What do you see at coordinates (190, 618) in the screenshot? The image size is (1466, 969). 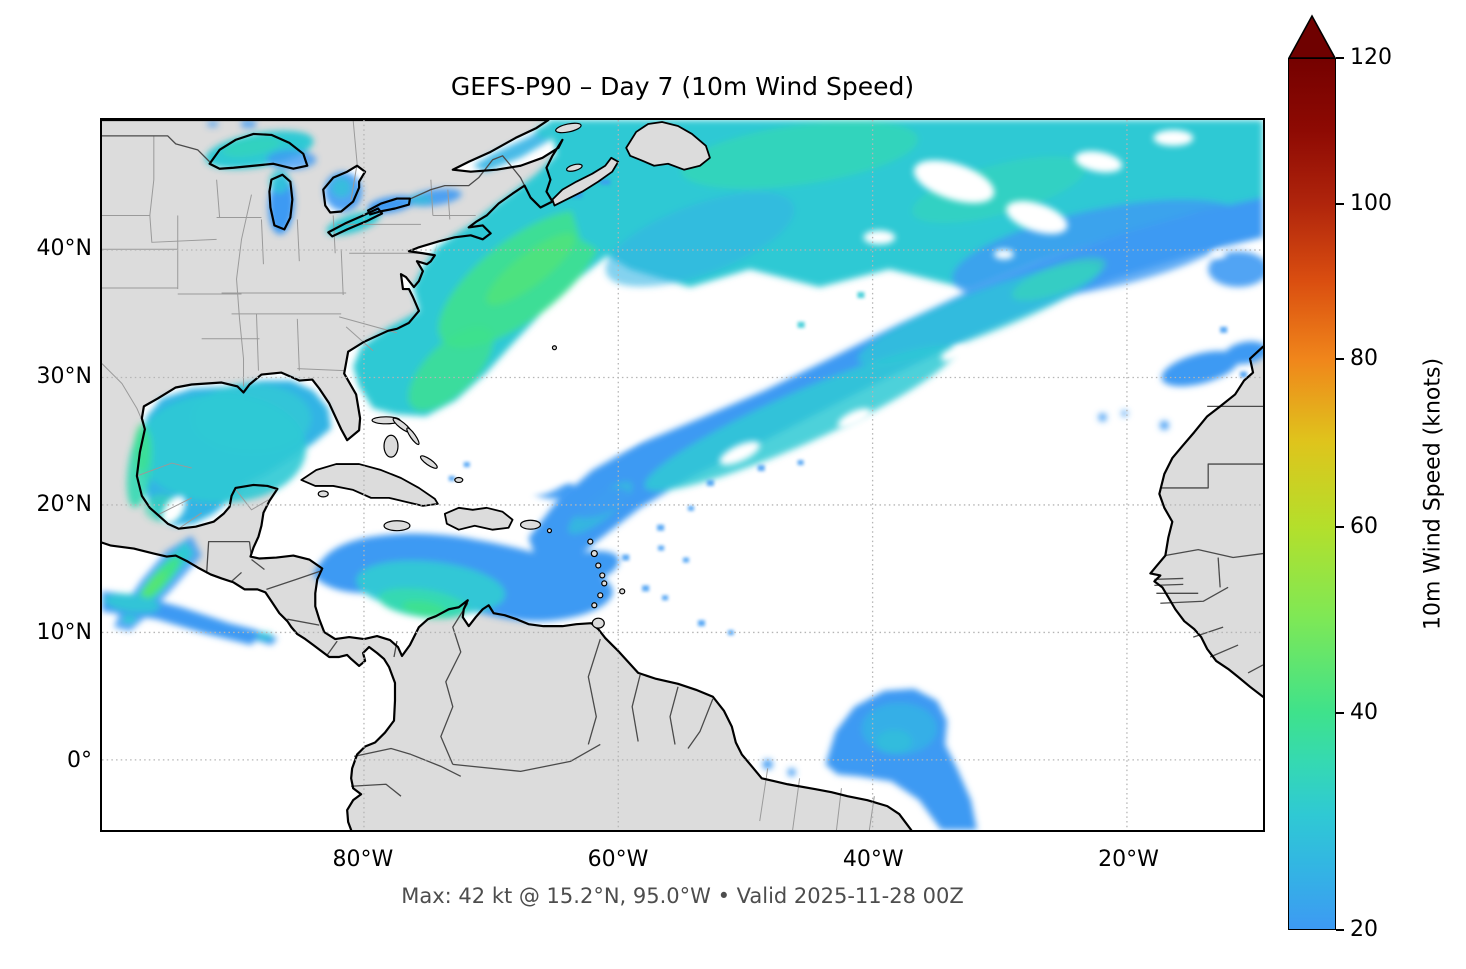 I see `wind-pacific-bands` at bounding box center [190, 618].